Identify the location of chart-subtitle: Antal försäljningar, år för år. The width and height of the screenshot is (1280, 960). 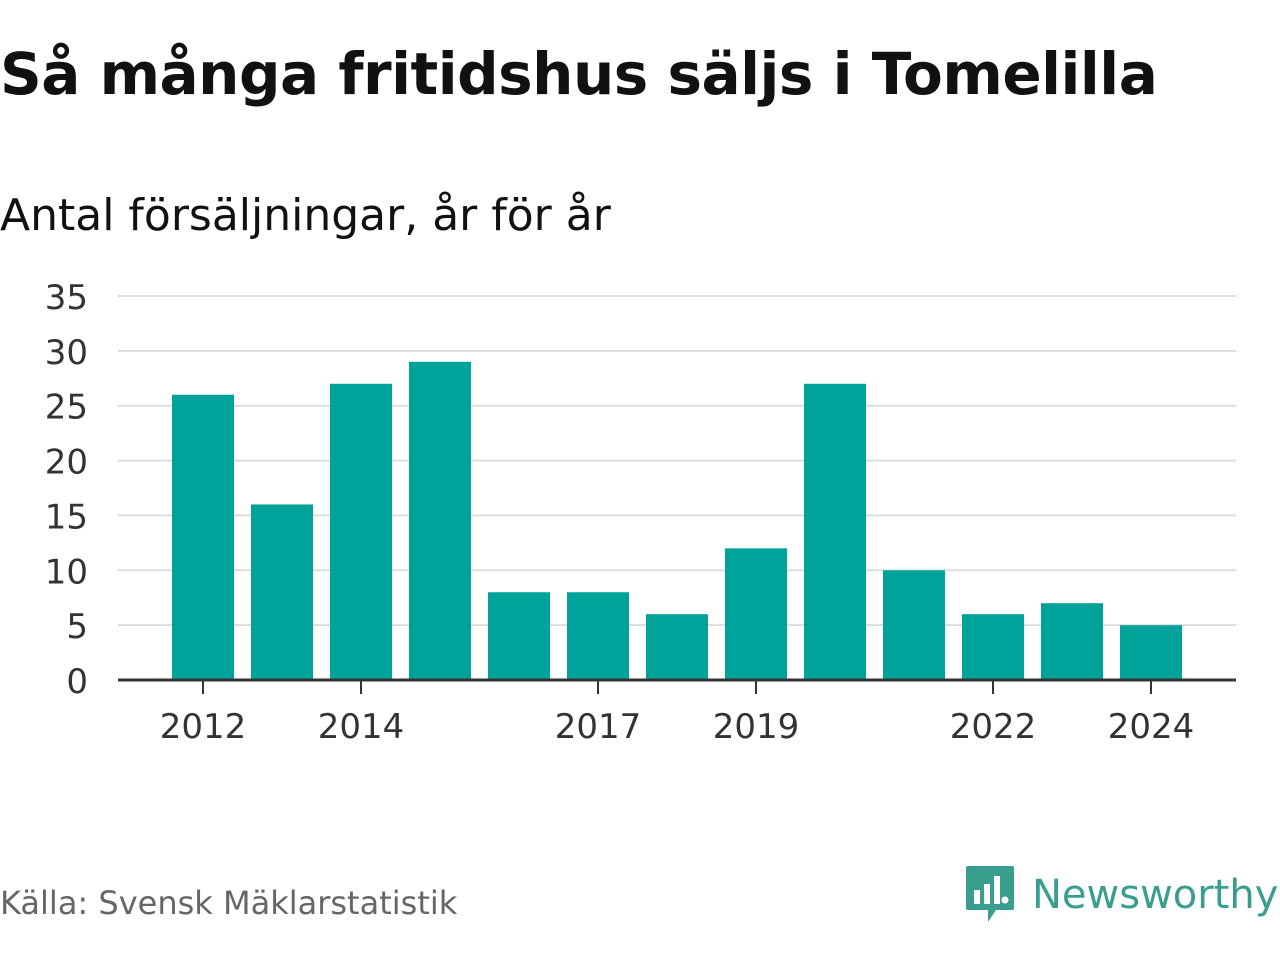
(305, 215).